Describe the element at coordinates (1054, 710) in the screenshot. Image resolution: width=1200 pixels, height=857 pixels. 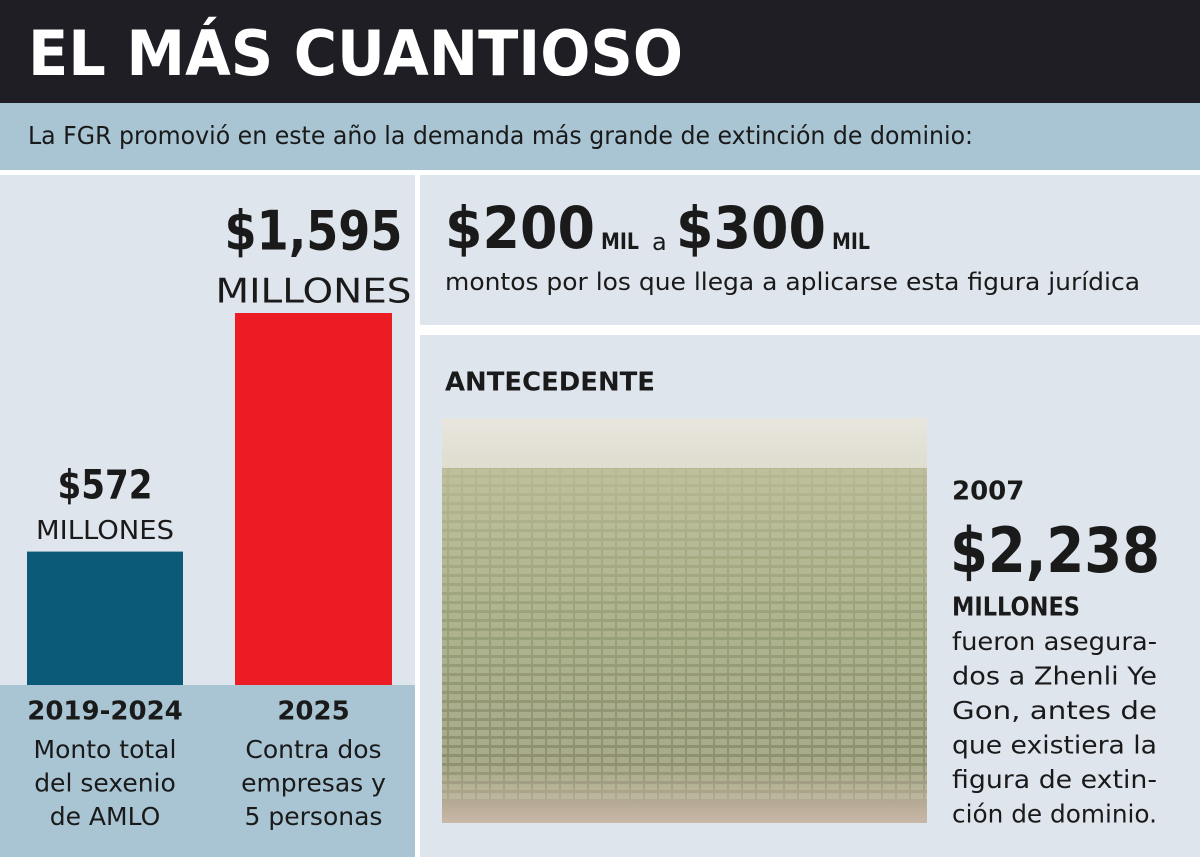
I see `description-line: Gon, antes de` at that location.